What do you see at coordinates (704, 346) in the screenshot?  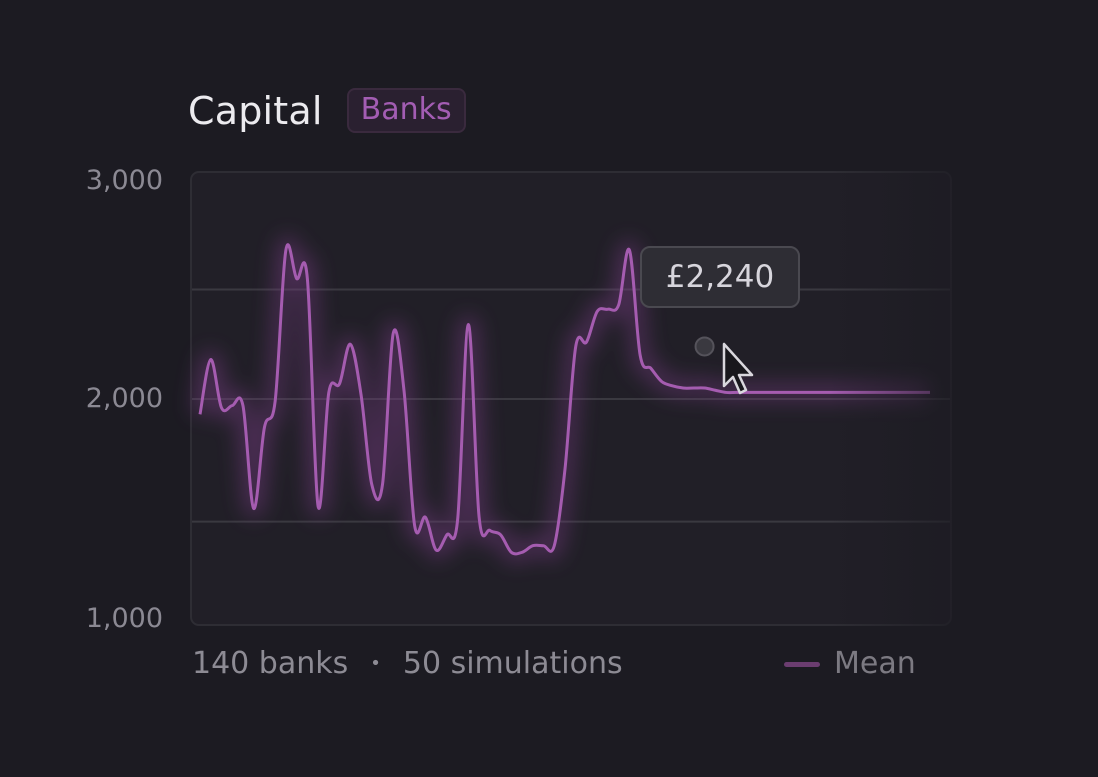 I see `highlighted-point` at bounding box center [704, 346].